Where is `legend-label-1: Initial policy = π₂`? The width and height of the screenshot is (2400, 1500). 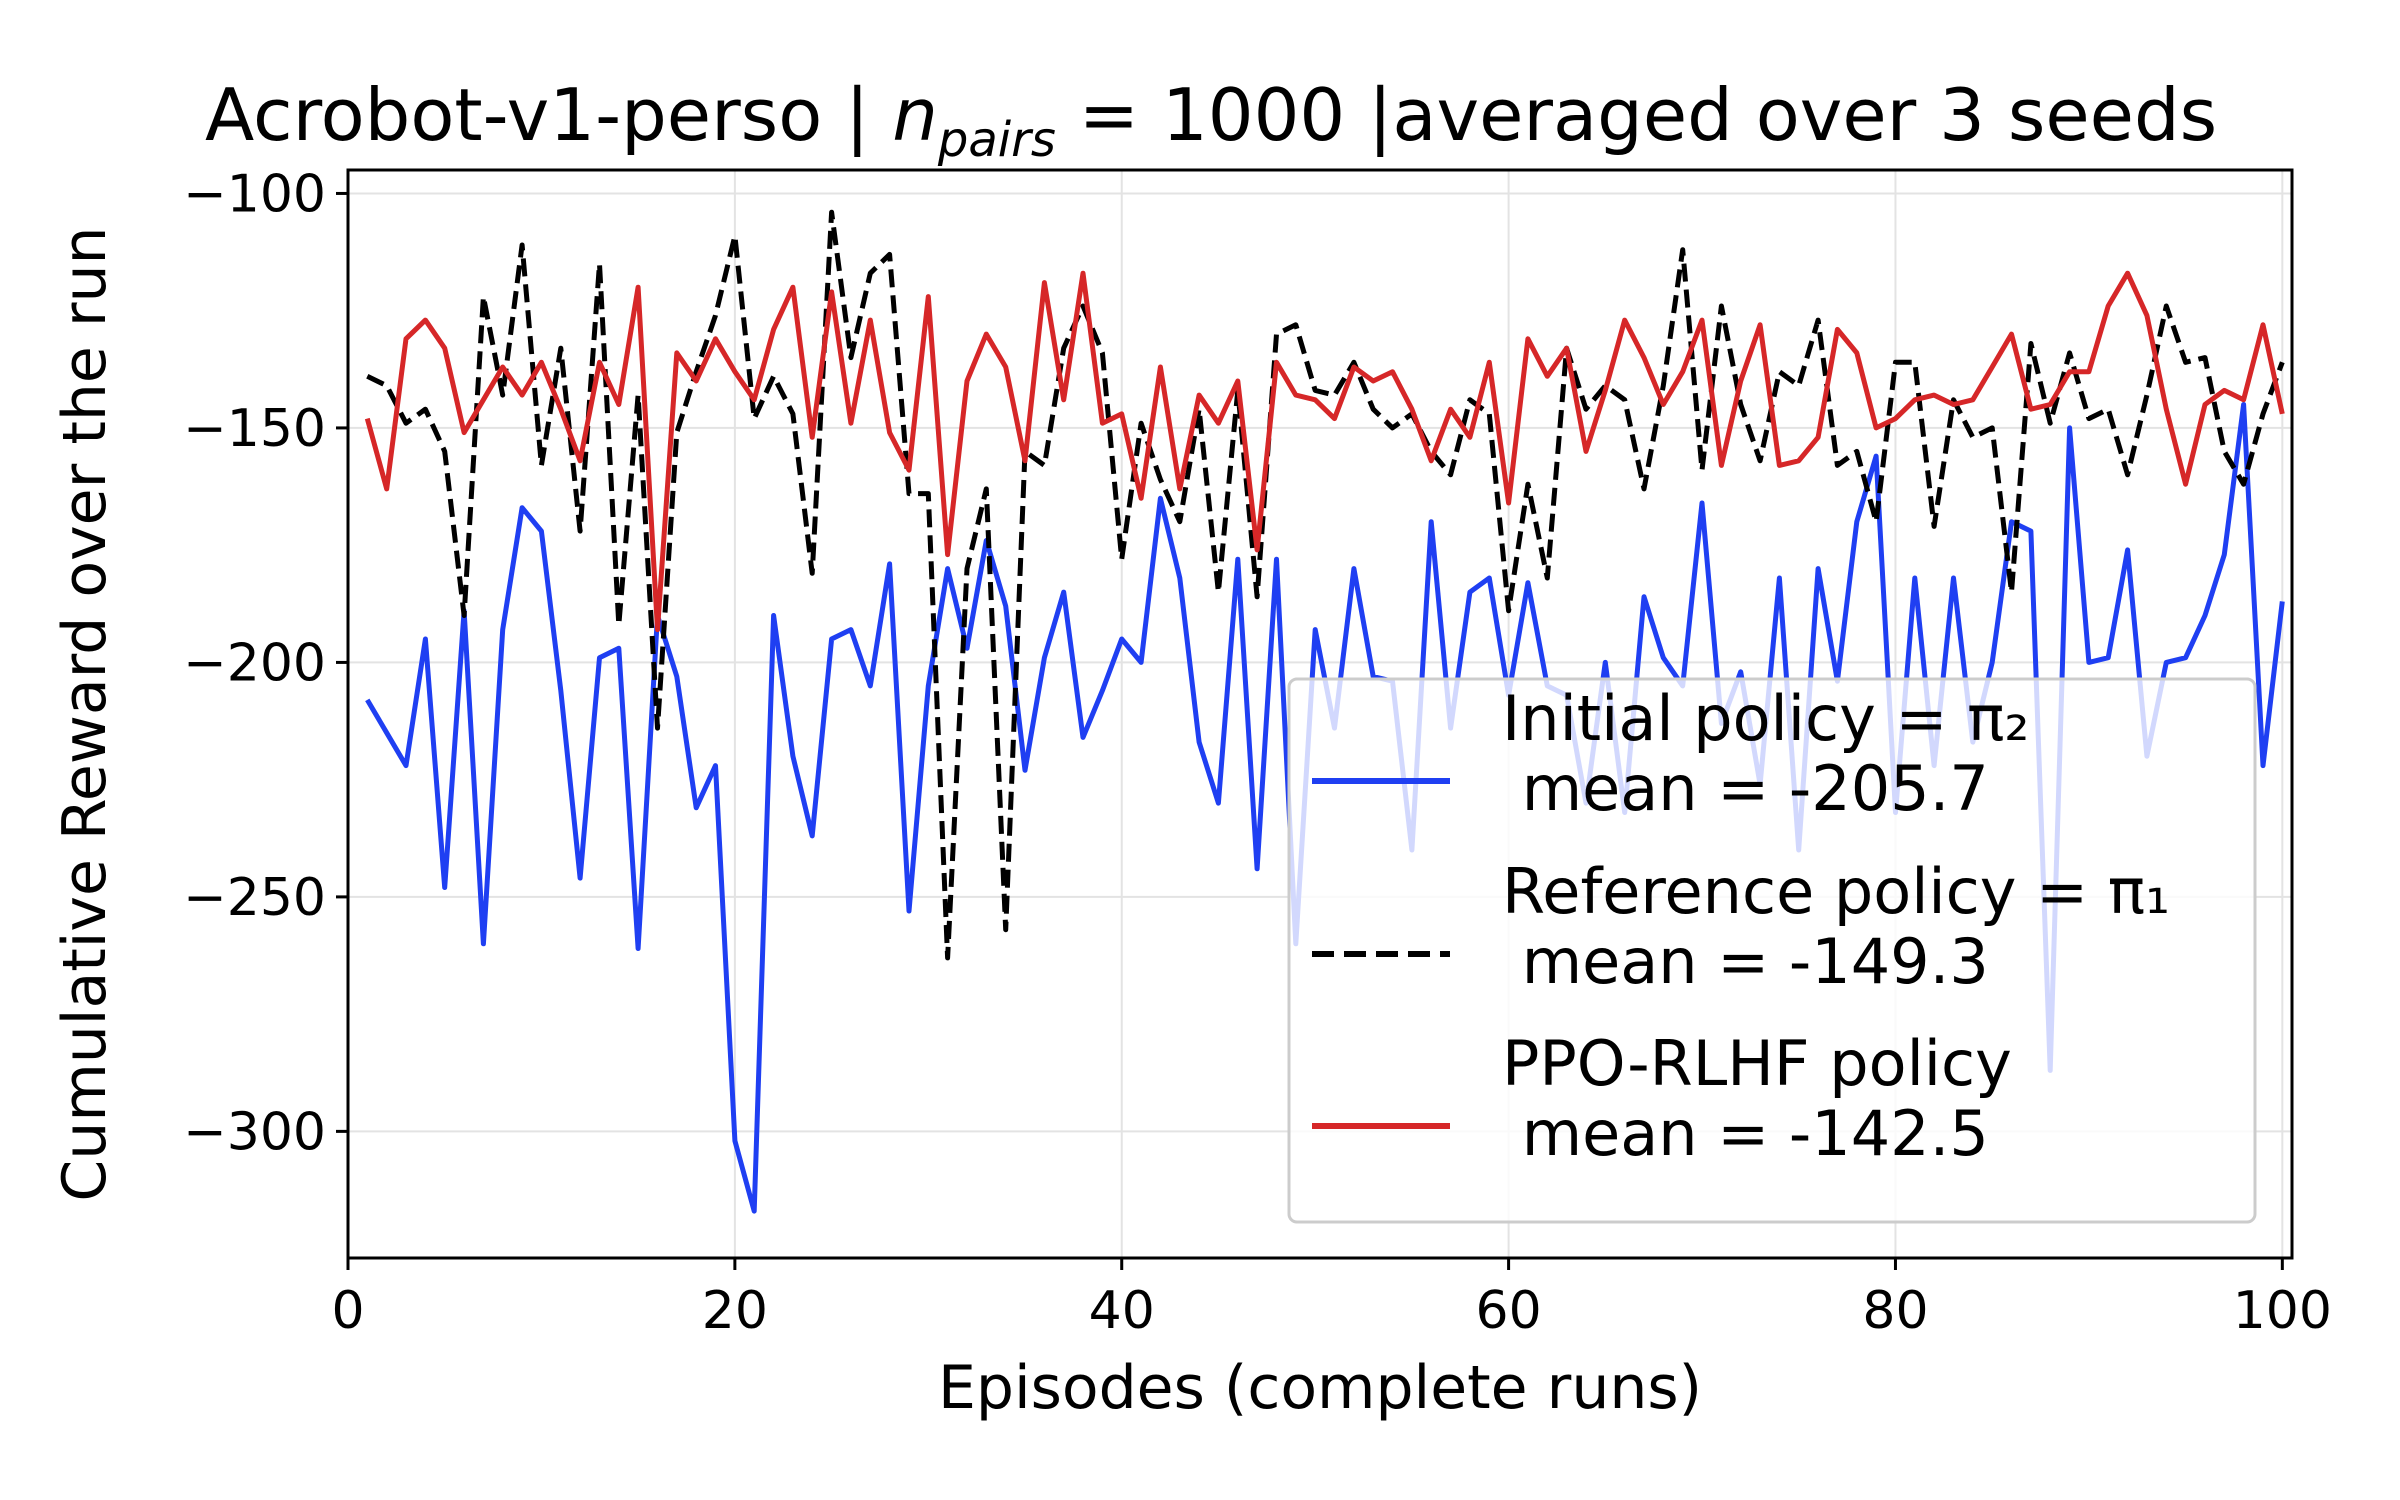
legend-label-1: Initial policy = π₂ is located at coordinates (1765, 718).